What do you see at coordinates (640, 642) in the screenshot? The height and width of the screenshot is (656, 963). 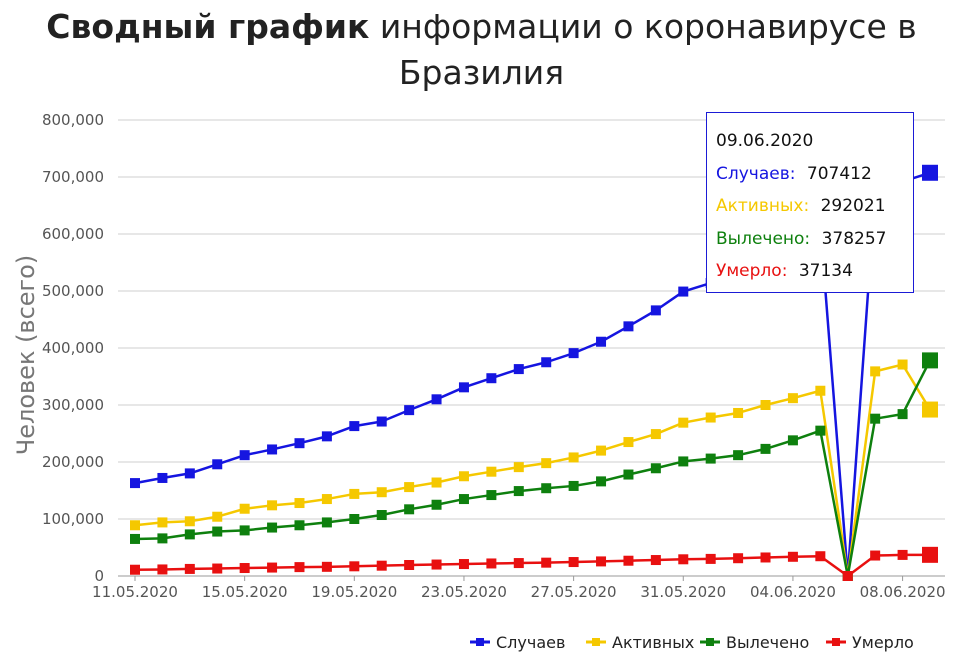 I see `legend-item: Активных` at bounding box center [640, 642].